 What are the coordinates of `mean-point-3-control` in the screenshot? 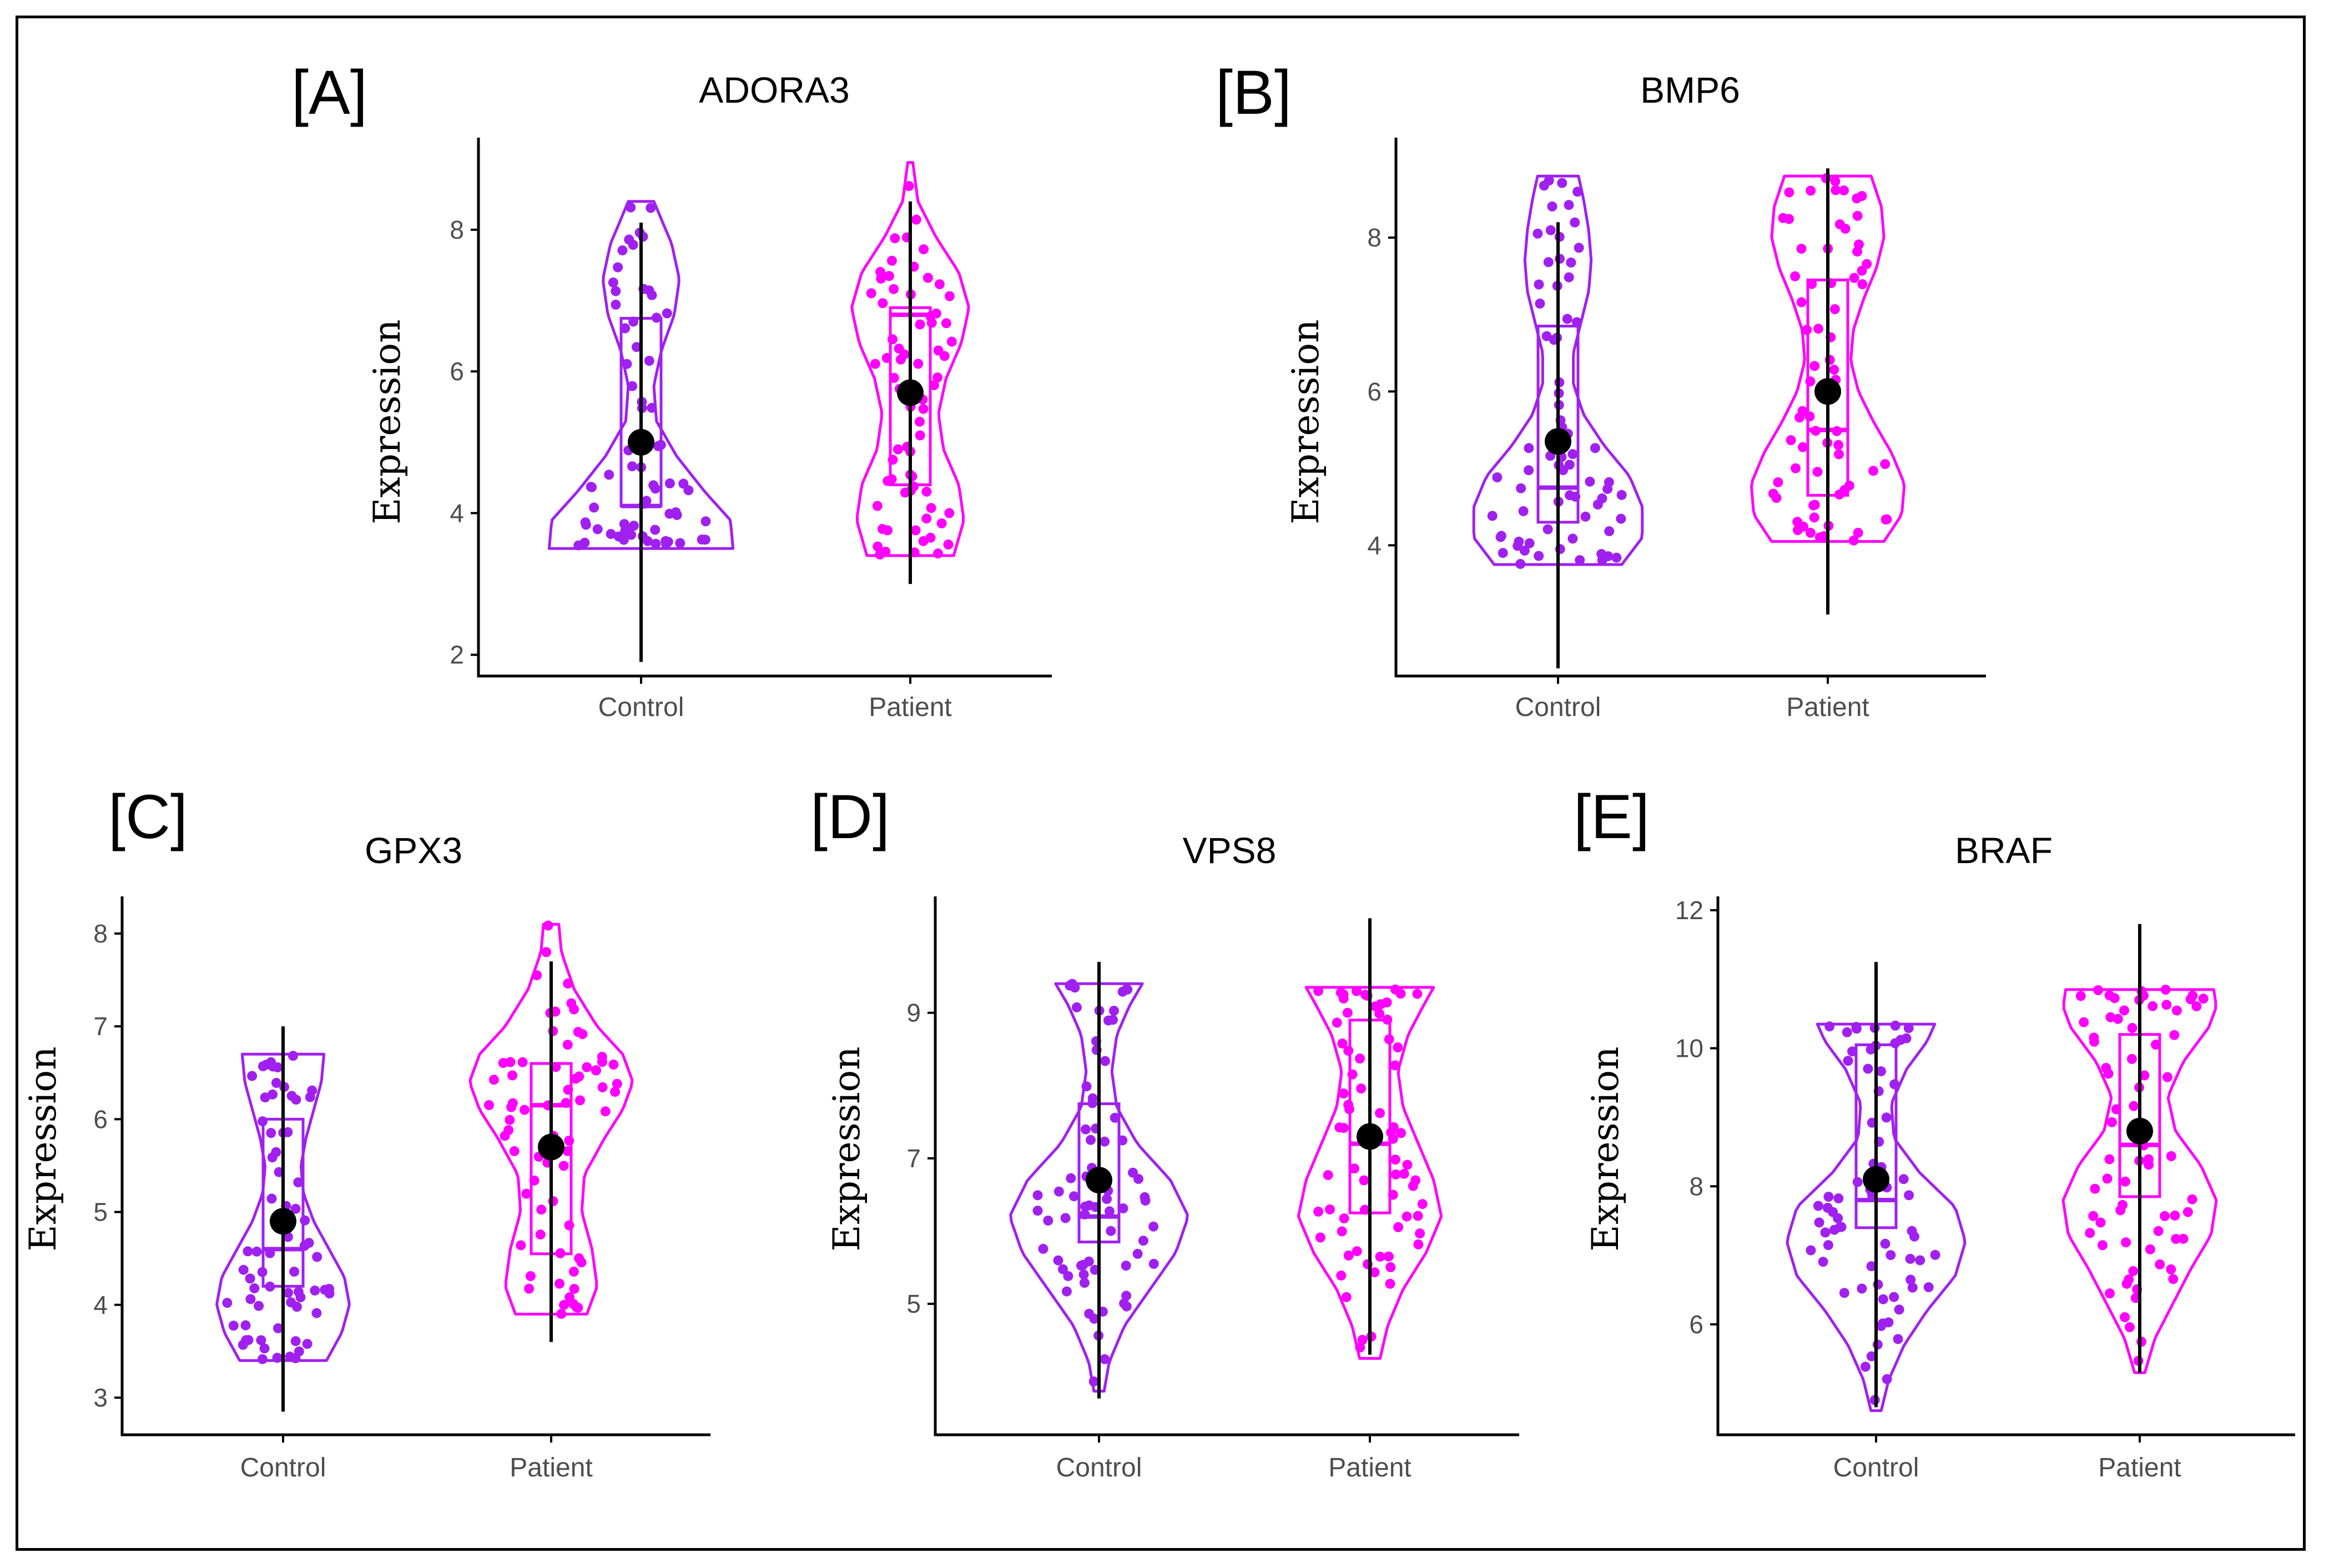 It's located at (283, 1221).